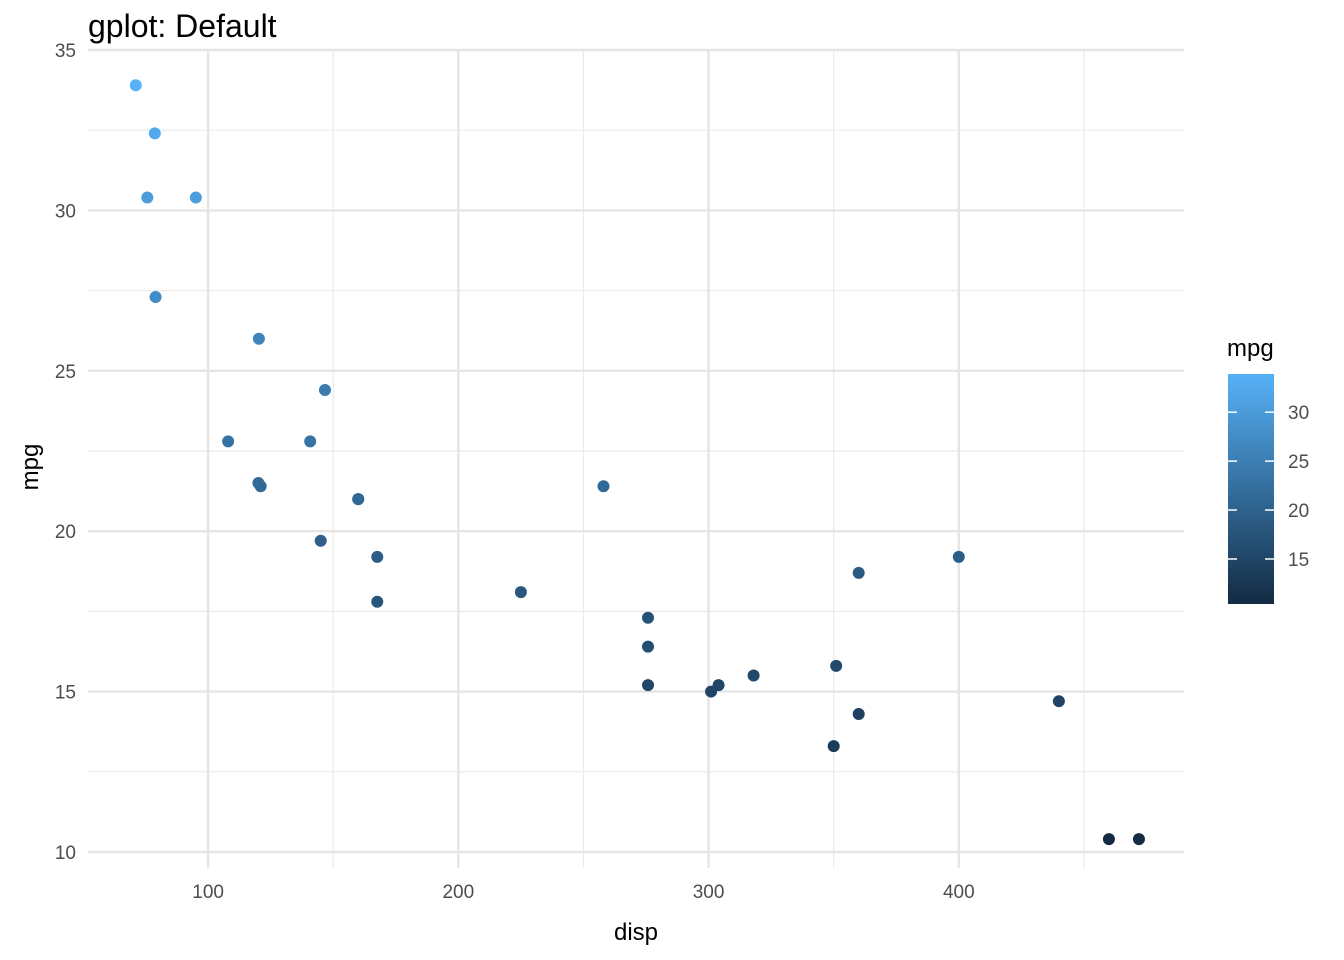 The width and height of the screenshot is (1344, 960). I want to click on color-legend: mpg 15 20 25 30, so click(1268, 469).